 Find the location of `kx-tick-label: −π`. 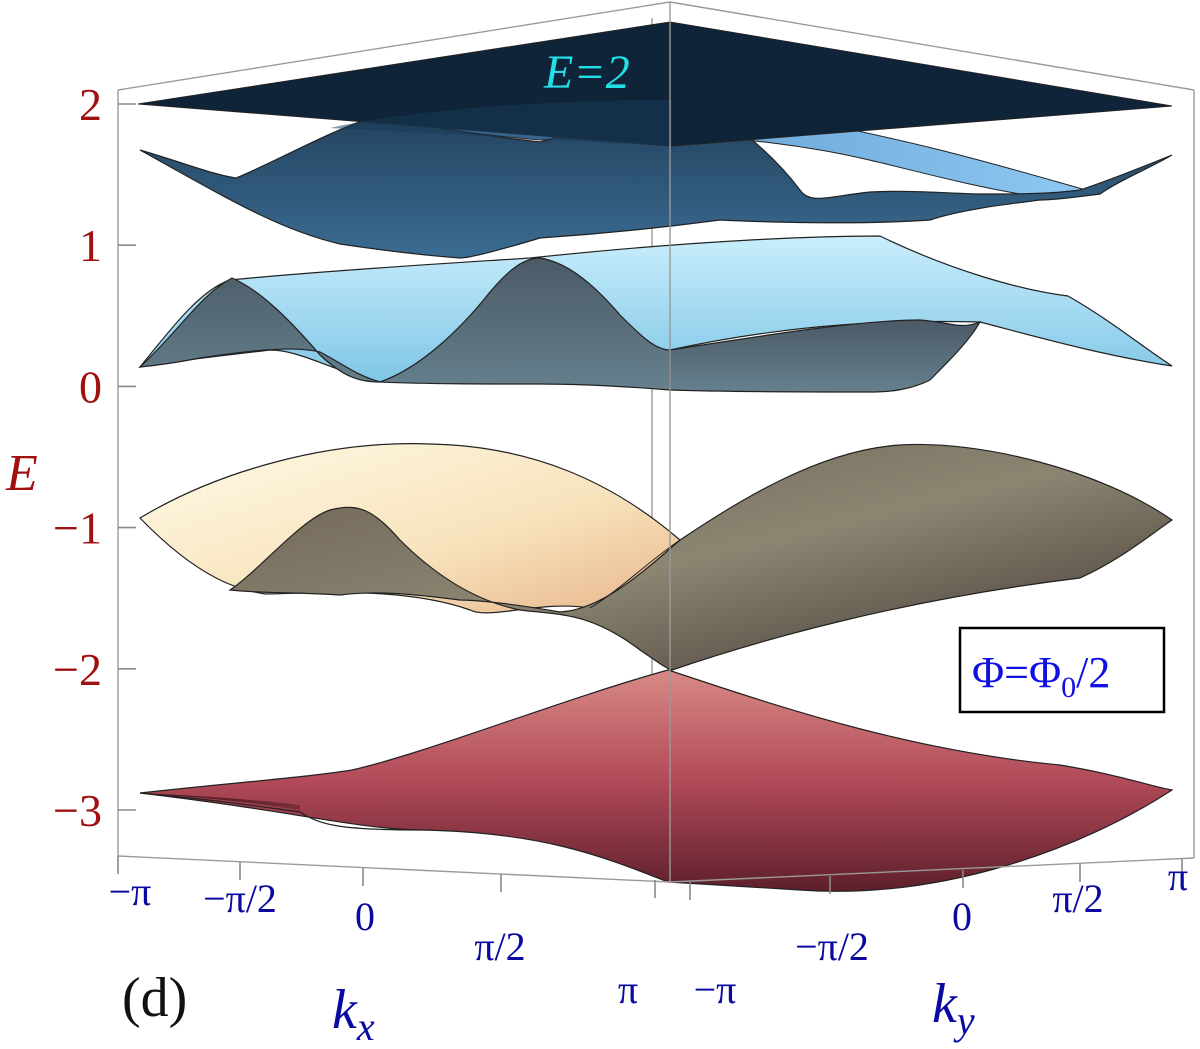

kx-tick-label: −π is located at coordinates (130, 891).